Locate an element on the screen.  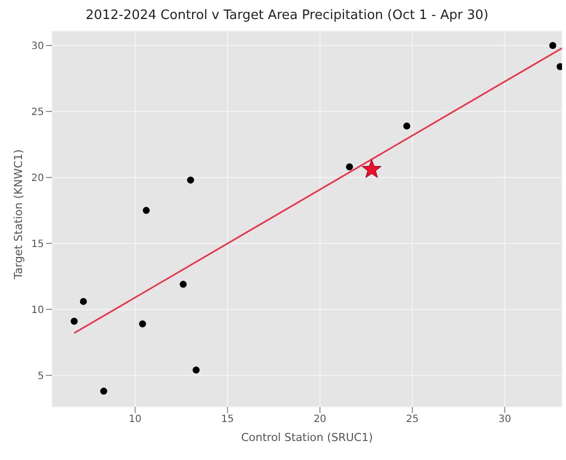
y-tick-label: 25 is located at coordinates (37, 112).